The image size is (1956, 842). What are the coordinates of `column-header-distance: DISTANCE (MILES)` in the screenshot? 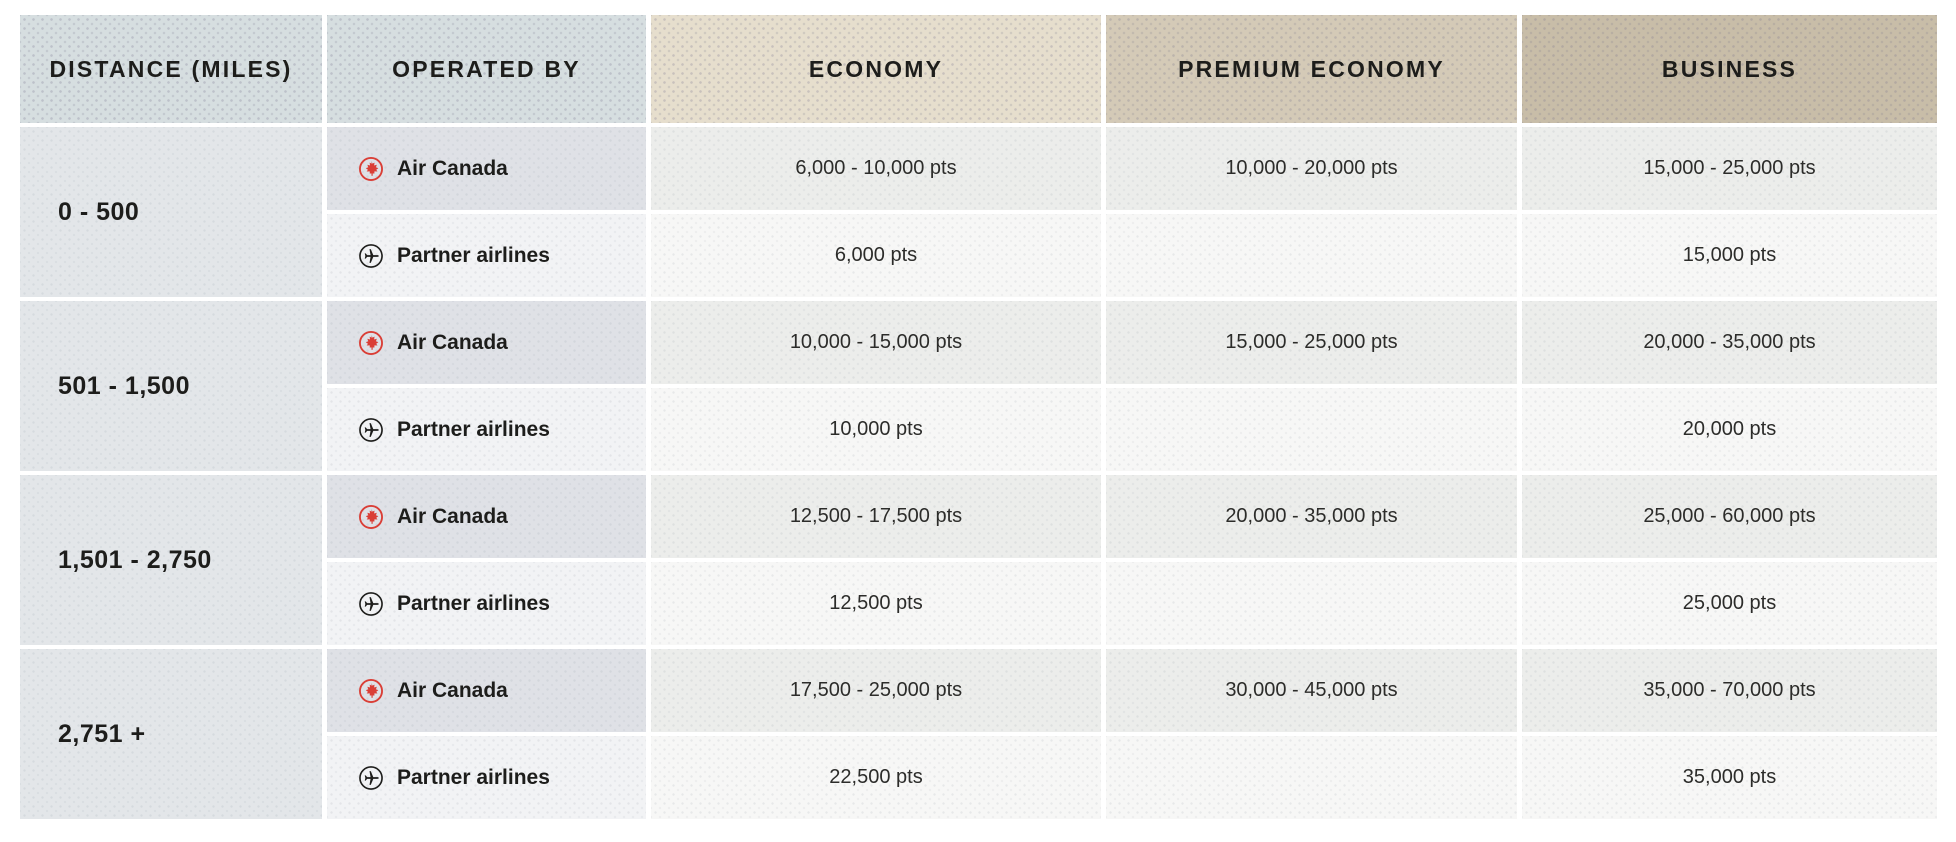 It's located at (171, 69).